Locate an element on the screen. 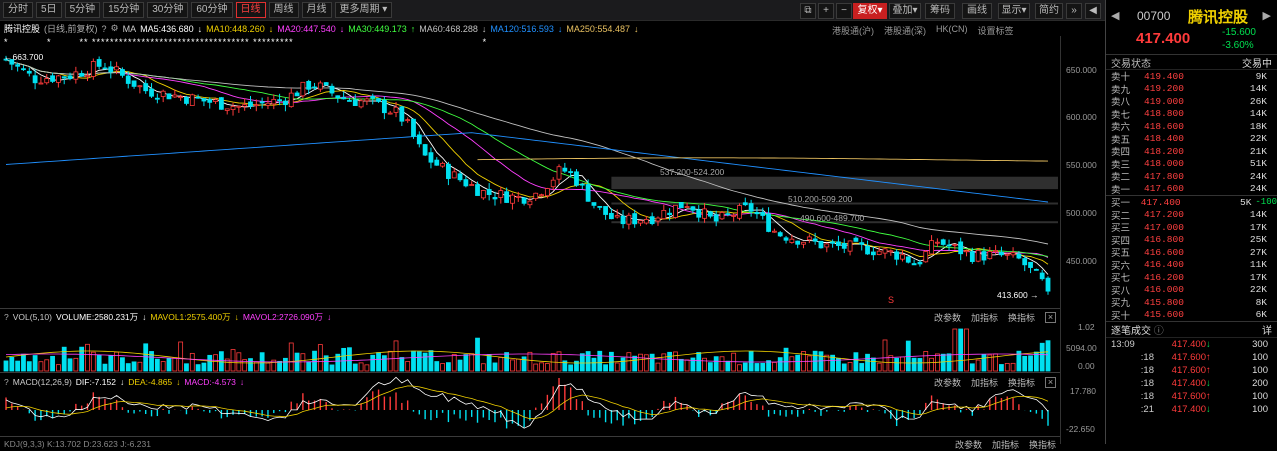 Image resolution: width=1277 pixels, height=451 pixels. zoom-in-icon: + is located at coordinates (826, 11).